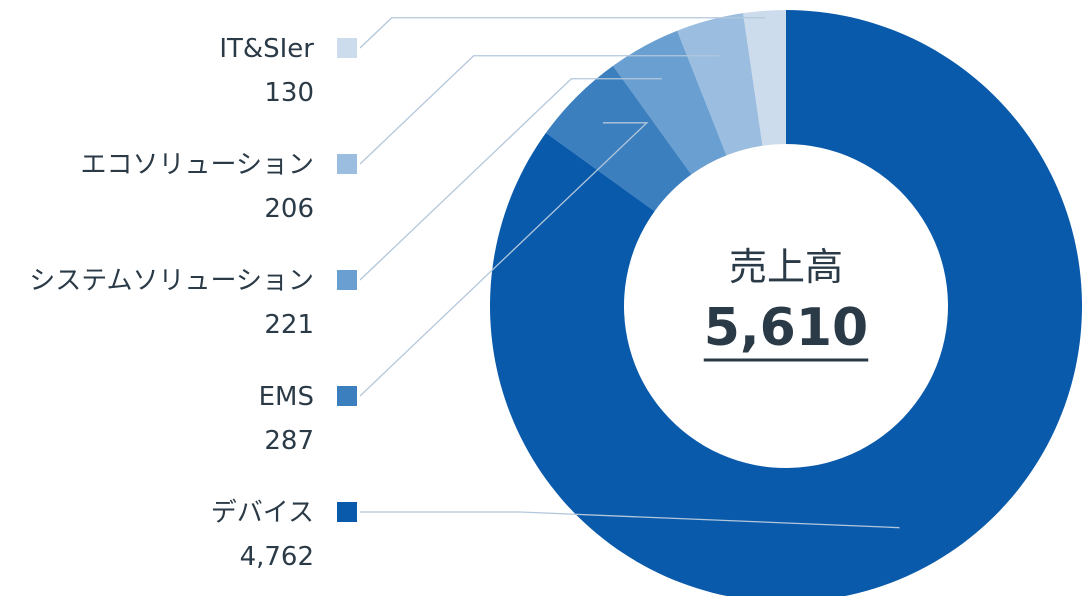 The width and height of the screenshot is (1082, 596). I want to click on legend-value-ems: 287, so click(289, 441).